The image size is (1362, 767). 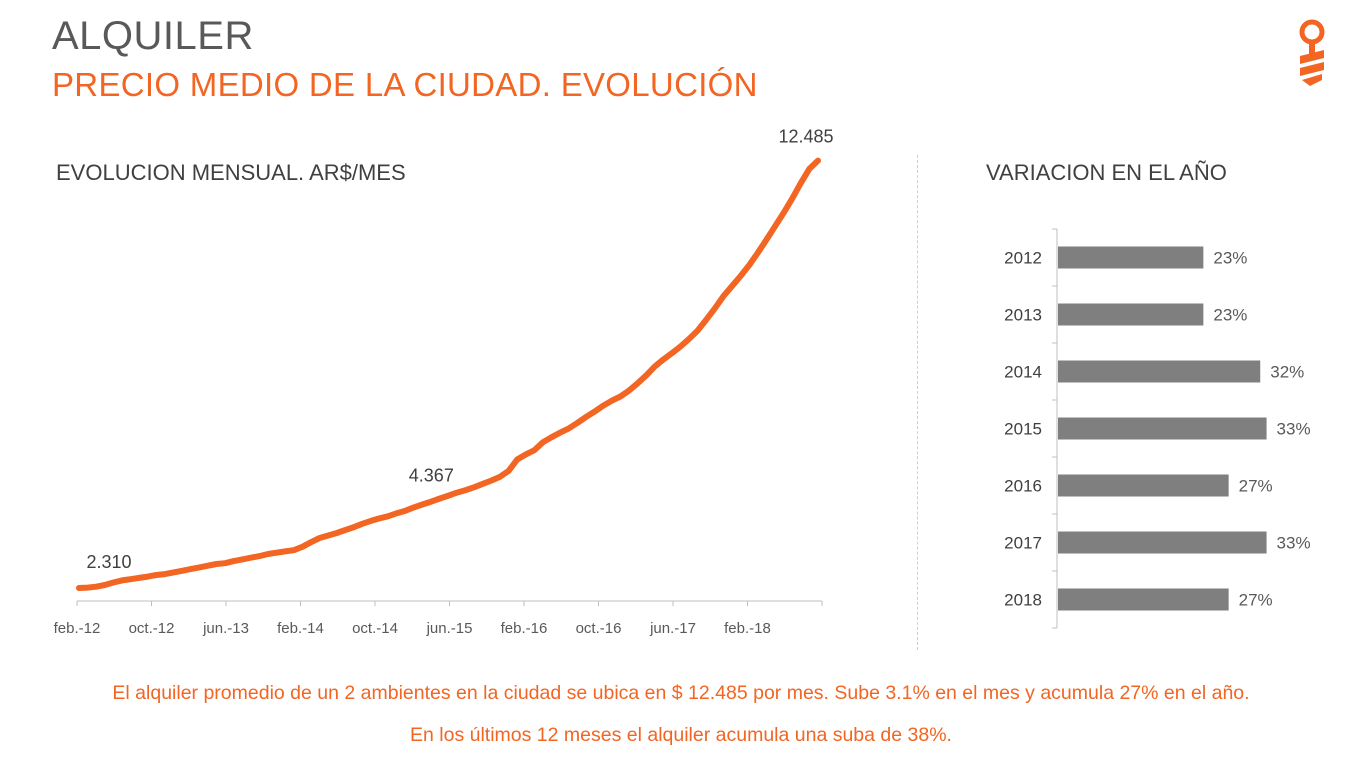 What do you see at coordinates (153, 36) in the screenshot?
I see `page-title: ALQUILER` at bounding box center [153, 36].